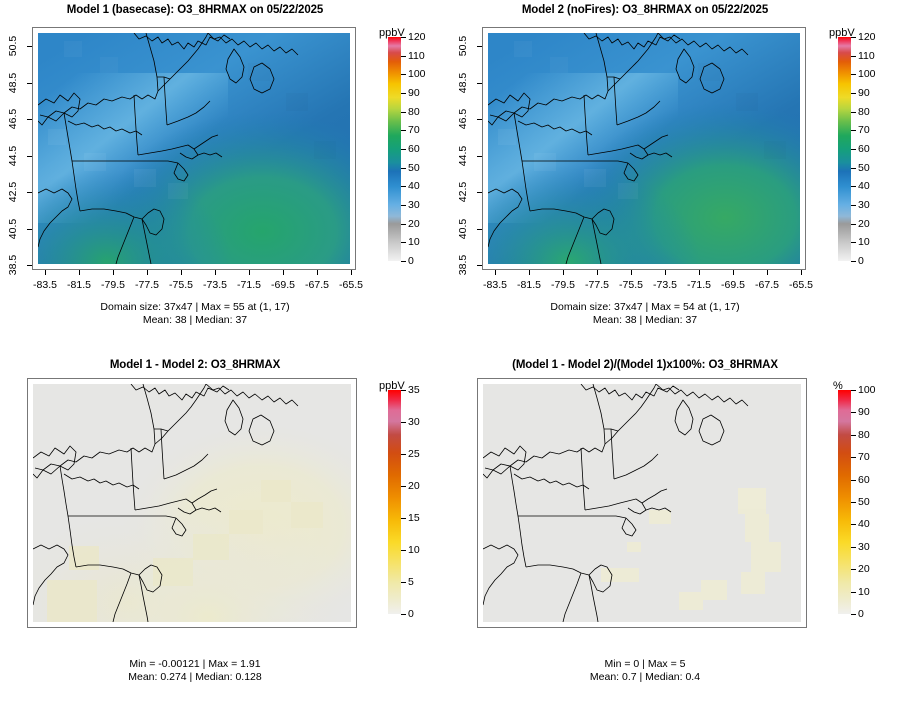 The image size is (900, 706). What do you see at coordinates (45, 285) in the screenshot?
I see `panel-model1-xtick-label: -83.5` at bounding box center [45, 285].